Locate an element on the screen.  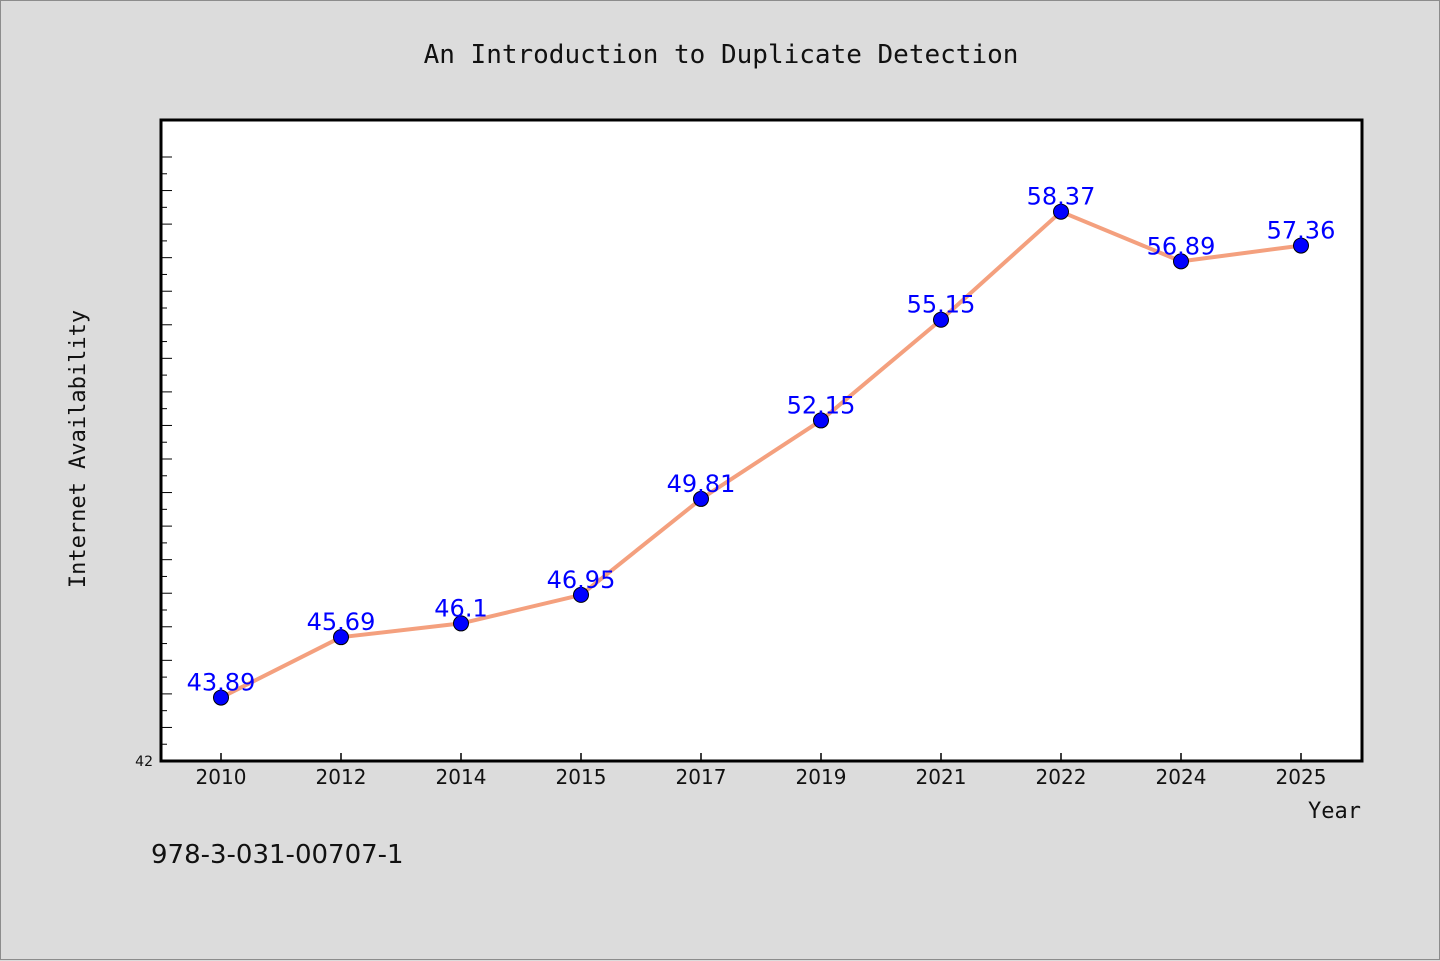
chart-title: An Introduction to Duplicate Detection is located at coordinates (721, 55).